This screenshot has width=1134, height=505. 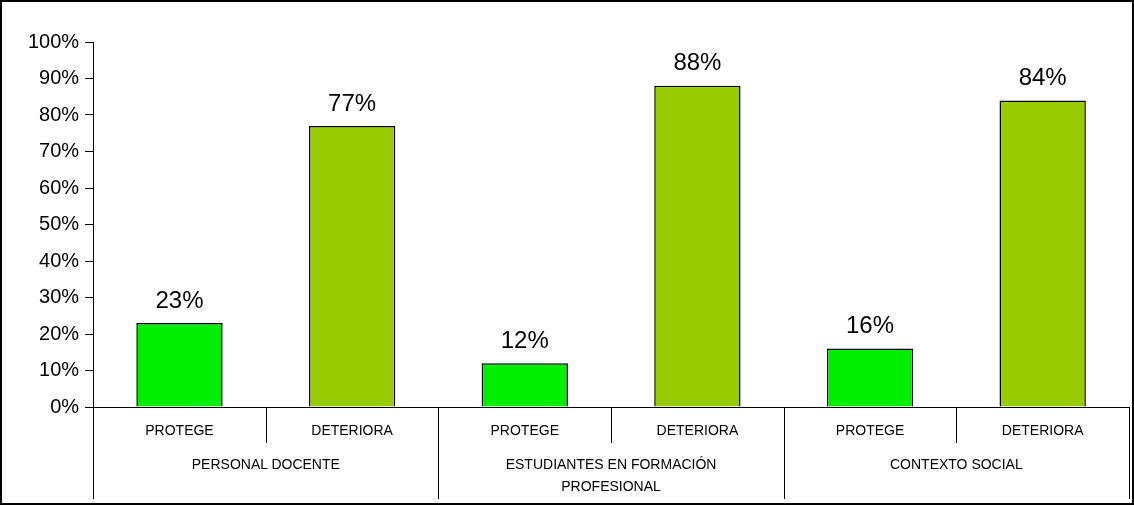 What do you see at coordinates (265, 463) in the screenshot?
I see `text: PERSONAL DOCENTE` at bounding box center [265, 463].